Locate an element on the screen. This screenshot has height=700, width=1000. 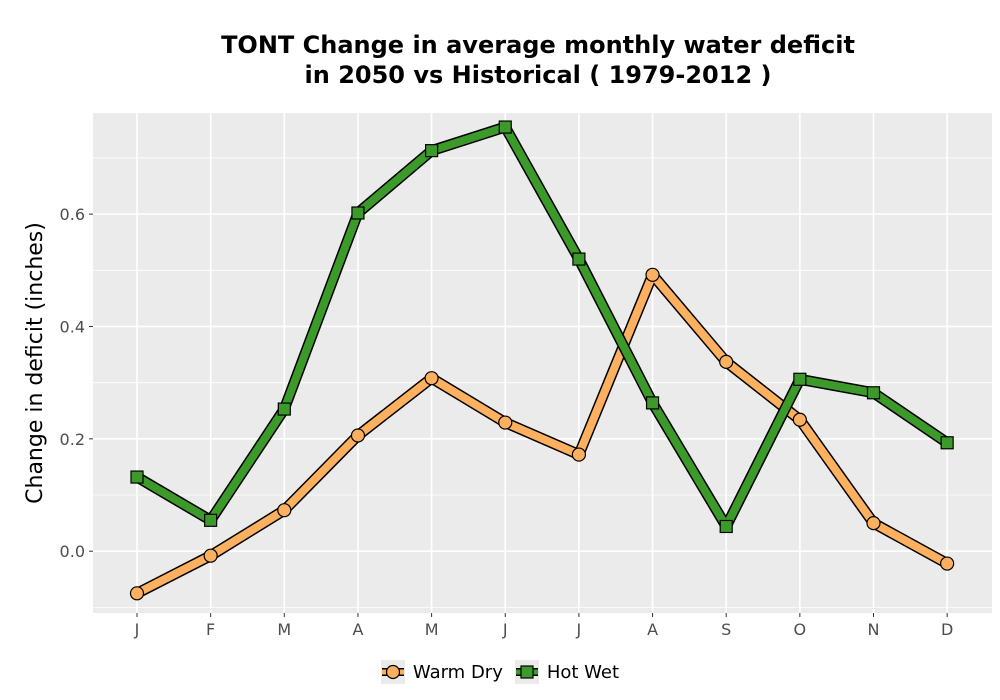
y-tick-label: 0.2 is located at coordinates (72, 439).